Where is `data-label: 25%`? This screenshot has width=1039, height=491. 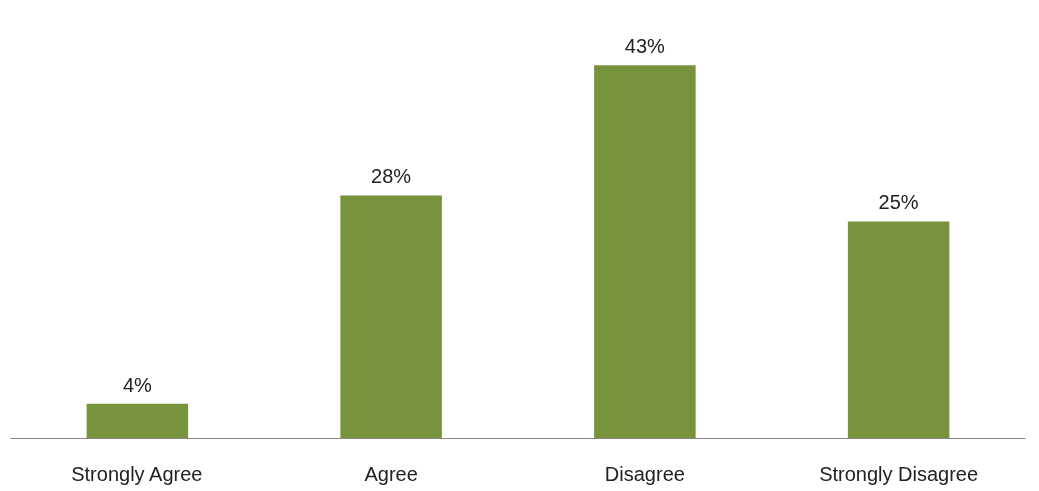 data-label: 25% is located at coordinates (898, 202).